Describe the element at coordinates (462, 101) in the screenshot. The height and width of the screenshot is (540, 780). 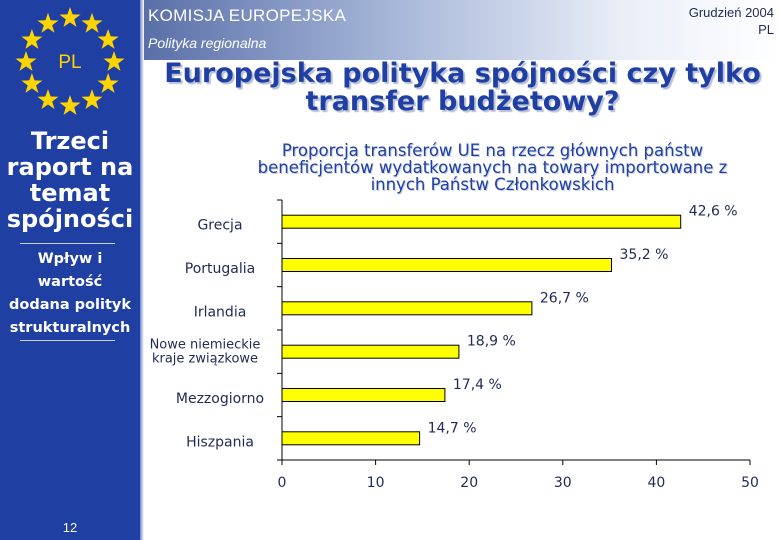
I see `page-title-line: transfer budżetowy?` at that location.